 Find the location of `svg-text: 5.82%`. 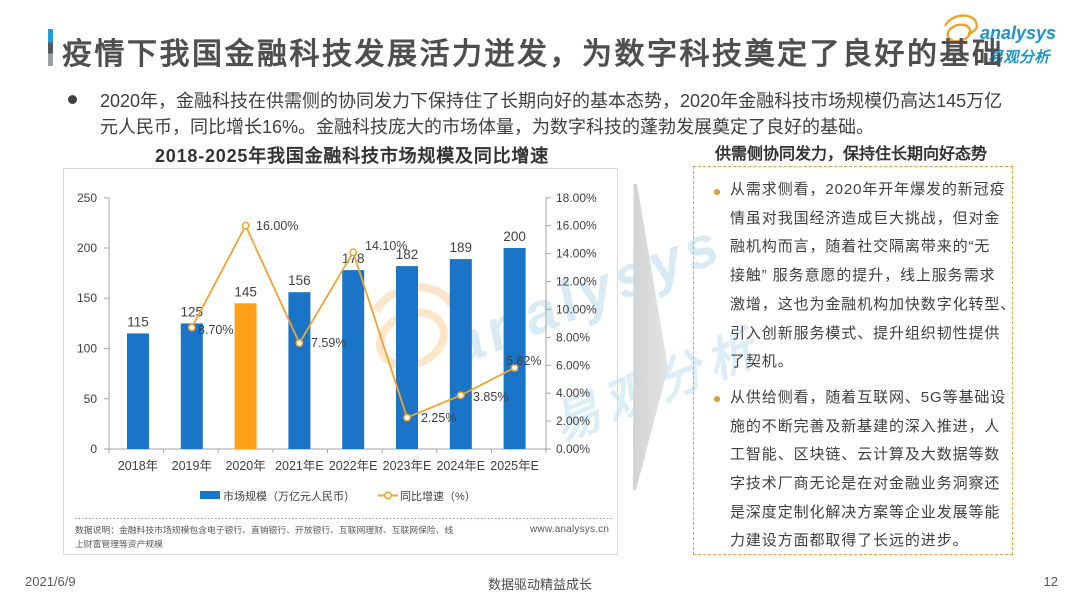

svg-text: 5.82% is located at coordinates (523, 361).